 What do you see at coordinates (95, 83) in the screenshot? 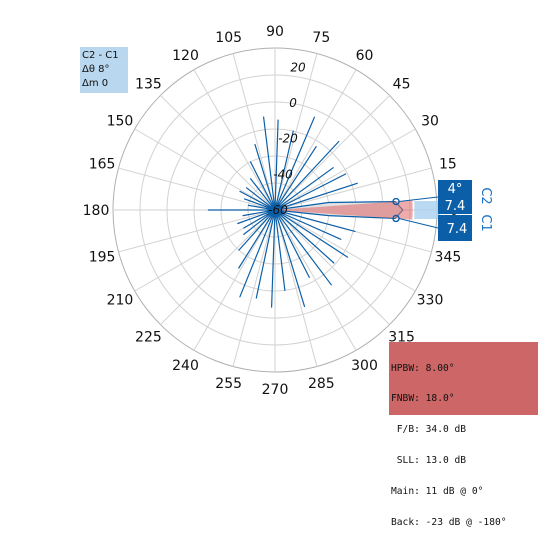
I see `cursor-diff-dm: Δm 0` at bounding box center [95, 83].